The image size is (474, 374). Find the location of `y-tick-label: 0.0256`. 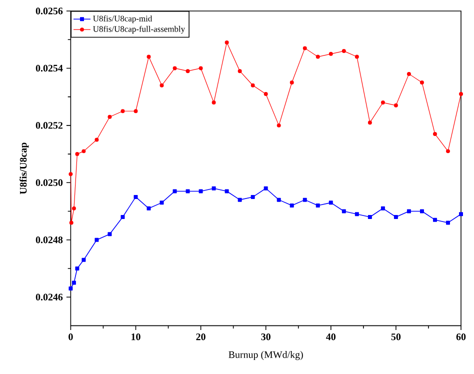

y-tick-label: 0.0256 is located at coordinates (49, 11).